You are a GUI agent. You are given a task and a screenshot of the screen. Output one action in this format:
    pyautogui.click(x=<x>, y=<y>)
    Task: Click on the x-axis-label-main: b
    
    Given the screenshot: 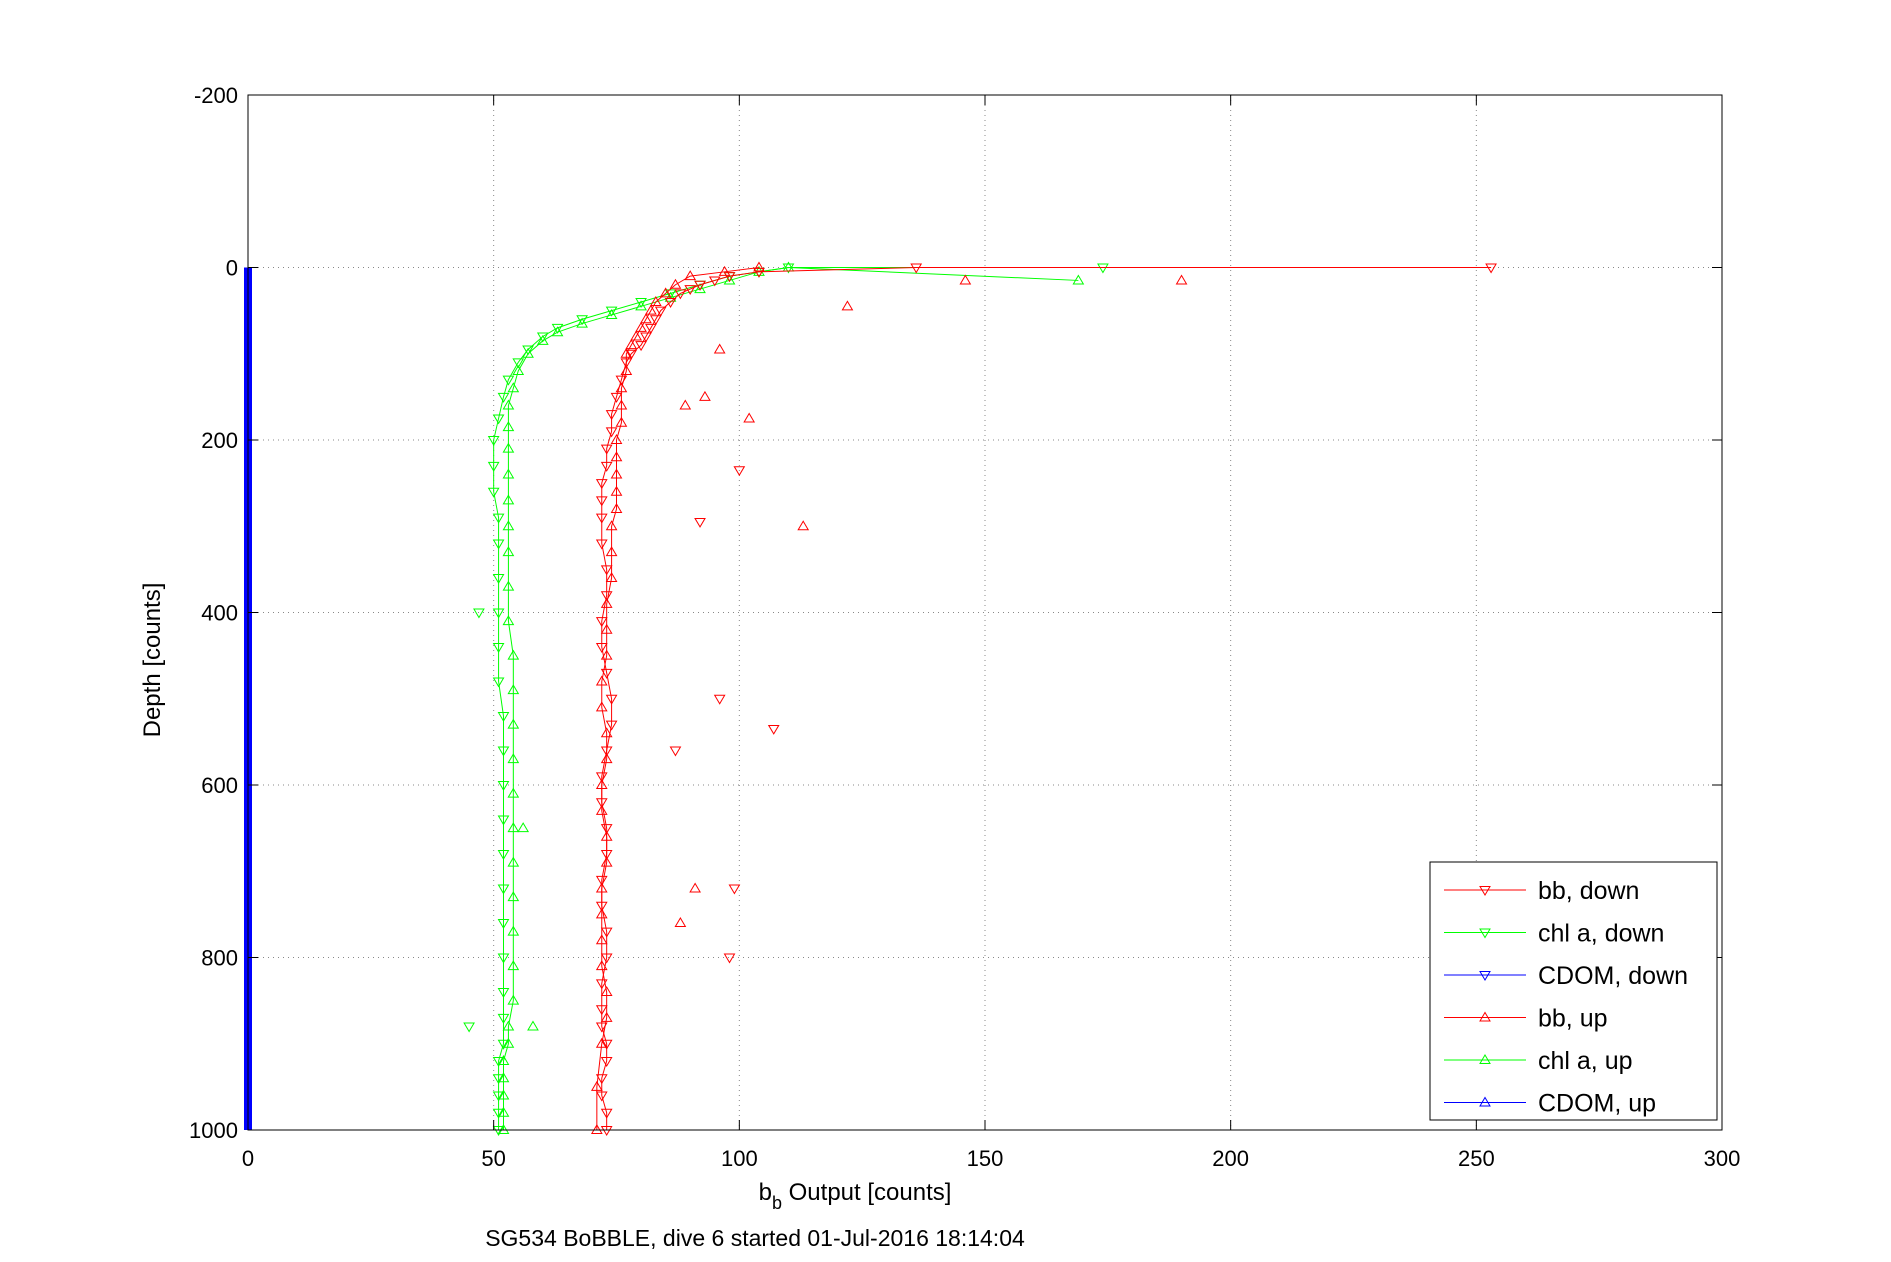 What is the action you would take?
    pyautogui.click(x=765, y=1192)
    